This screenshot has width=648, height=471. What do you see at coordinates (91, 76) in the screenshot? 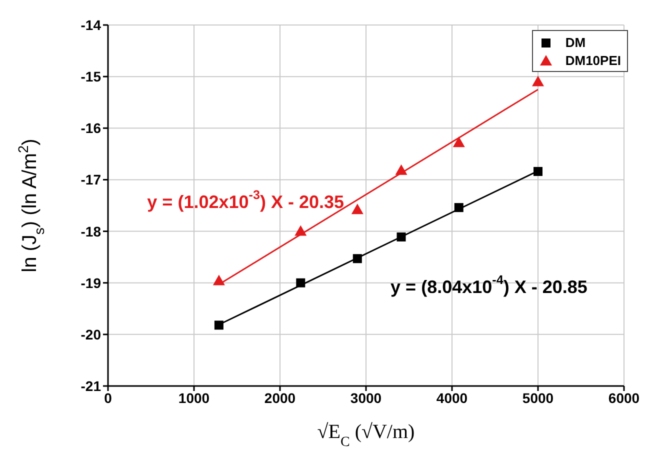
I see `y-tick-label: -15` at bounding box center [91, 76].